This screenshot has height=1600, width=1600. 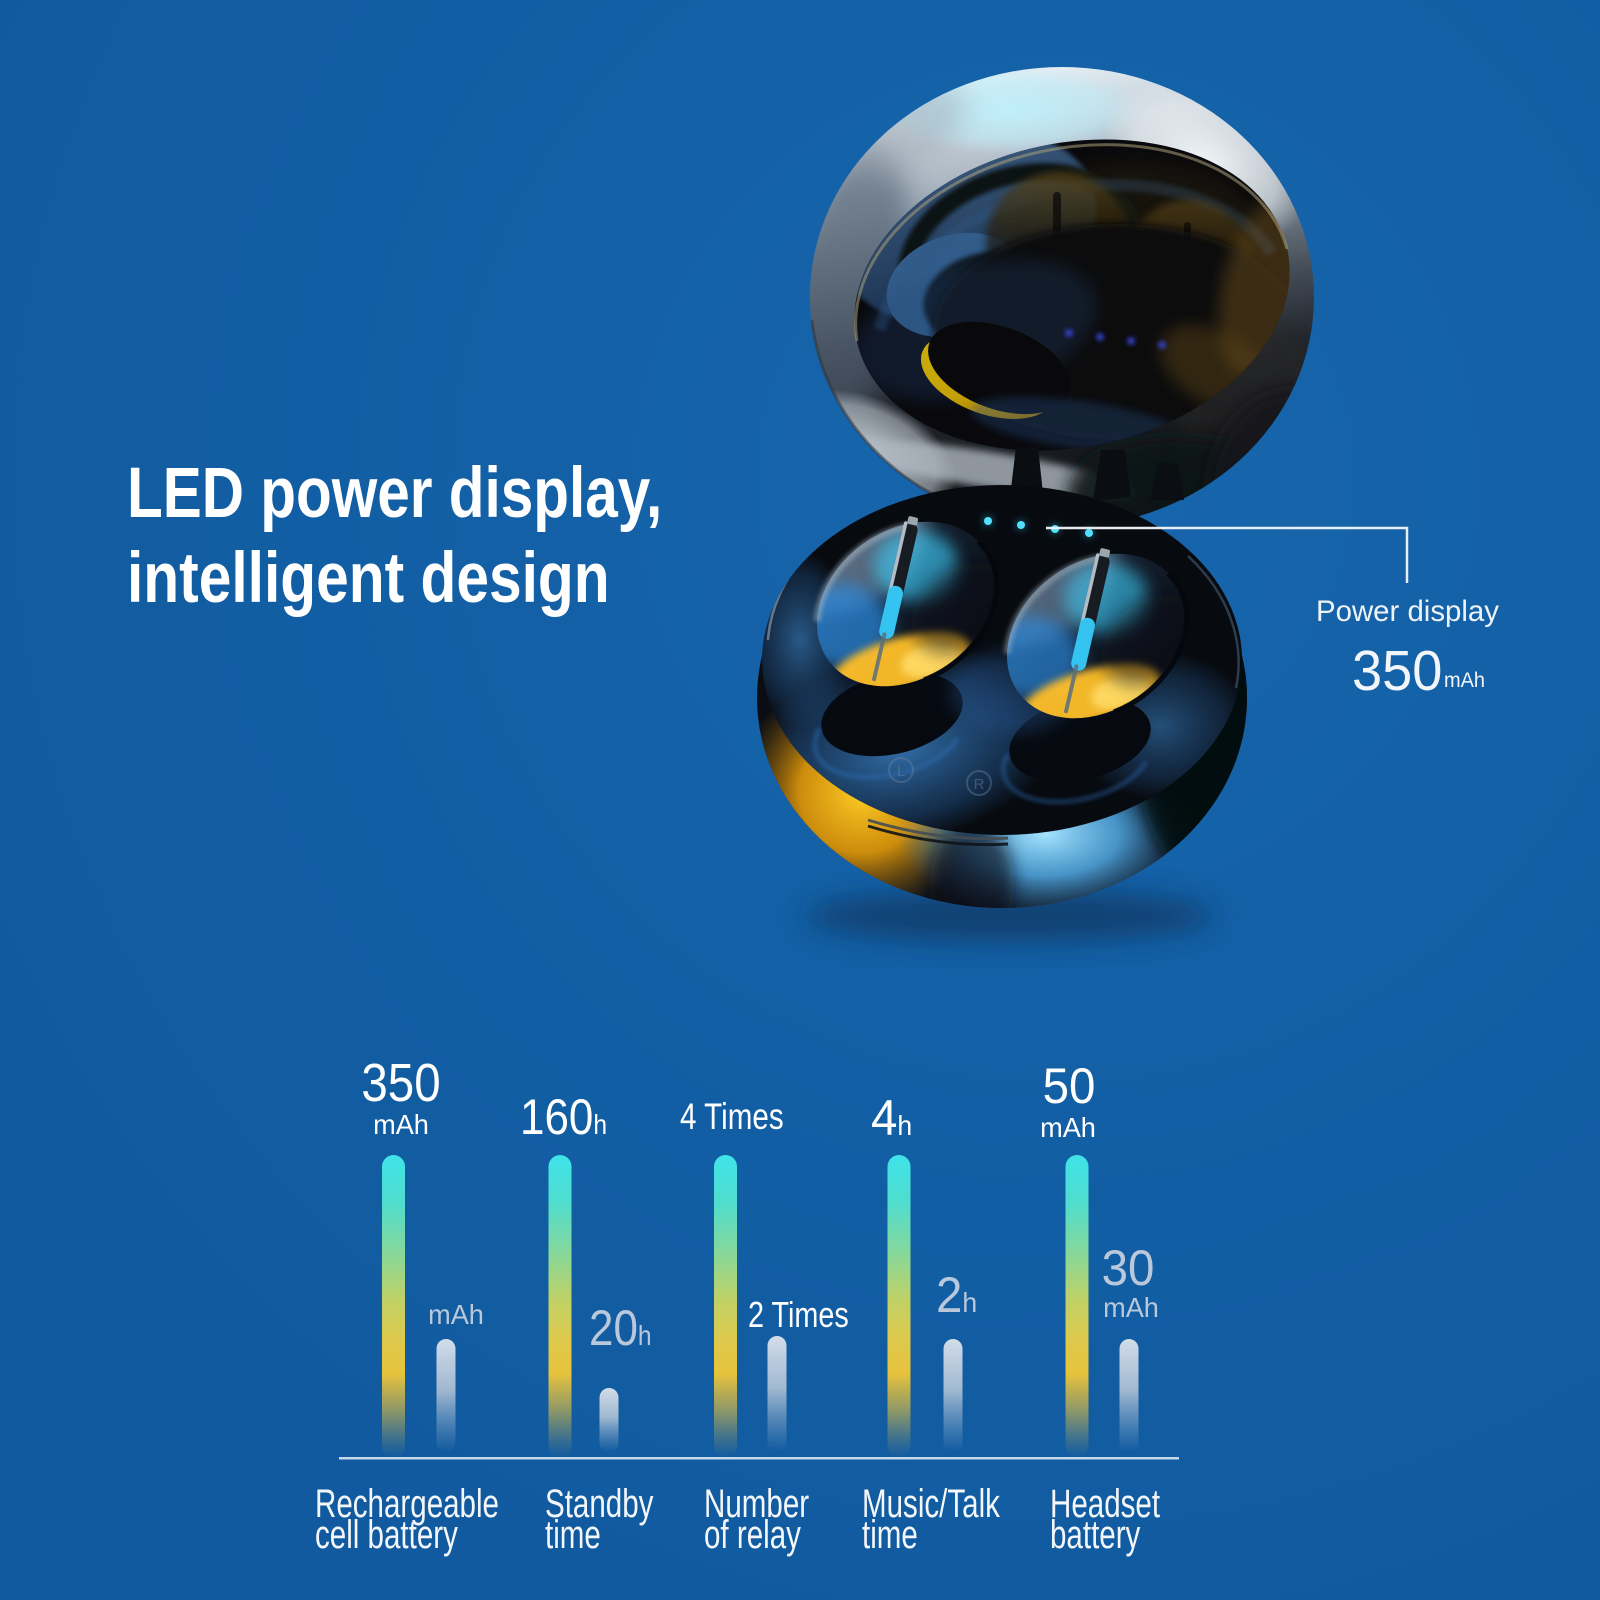 What do you see at coordinates (1095, 1535) in the screenshot?
I see `svg-text: battery` at bounding box center [1095, 1535].